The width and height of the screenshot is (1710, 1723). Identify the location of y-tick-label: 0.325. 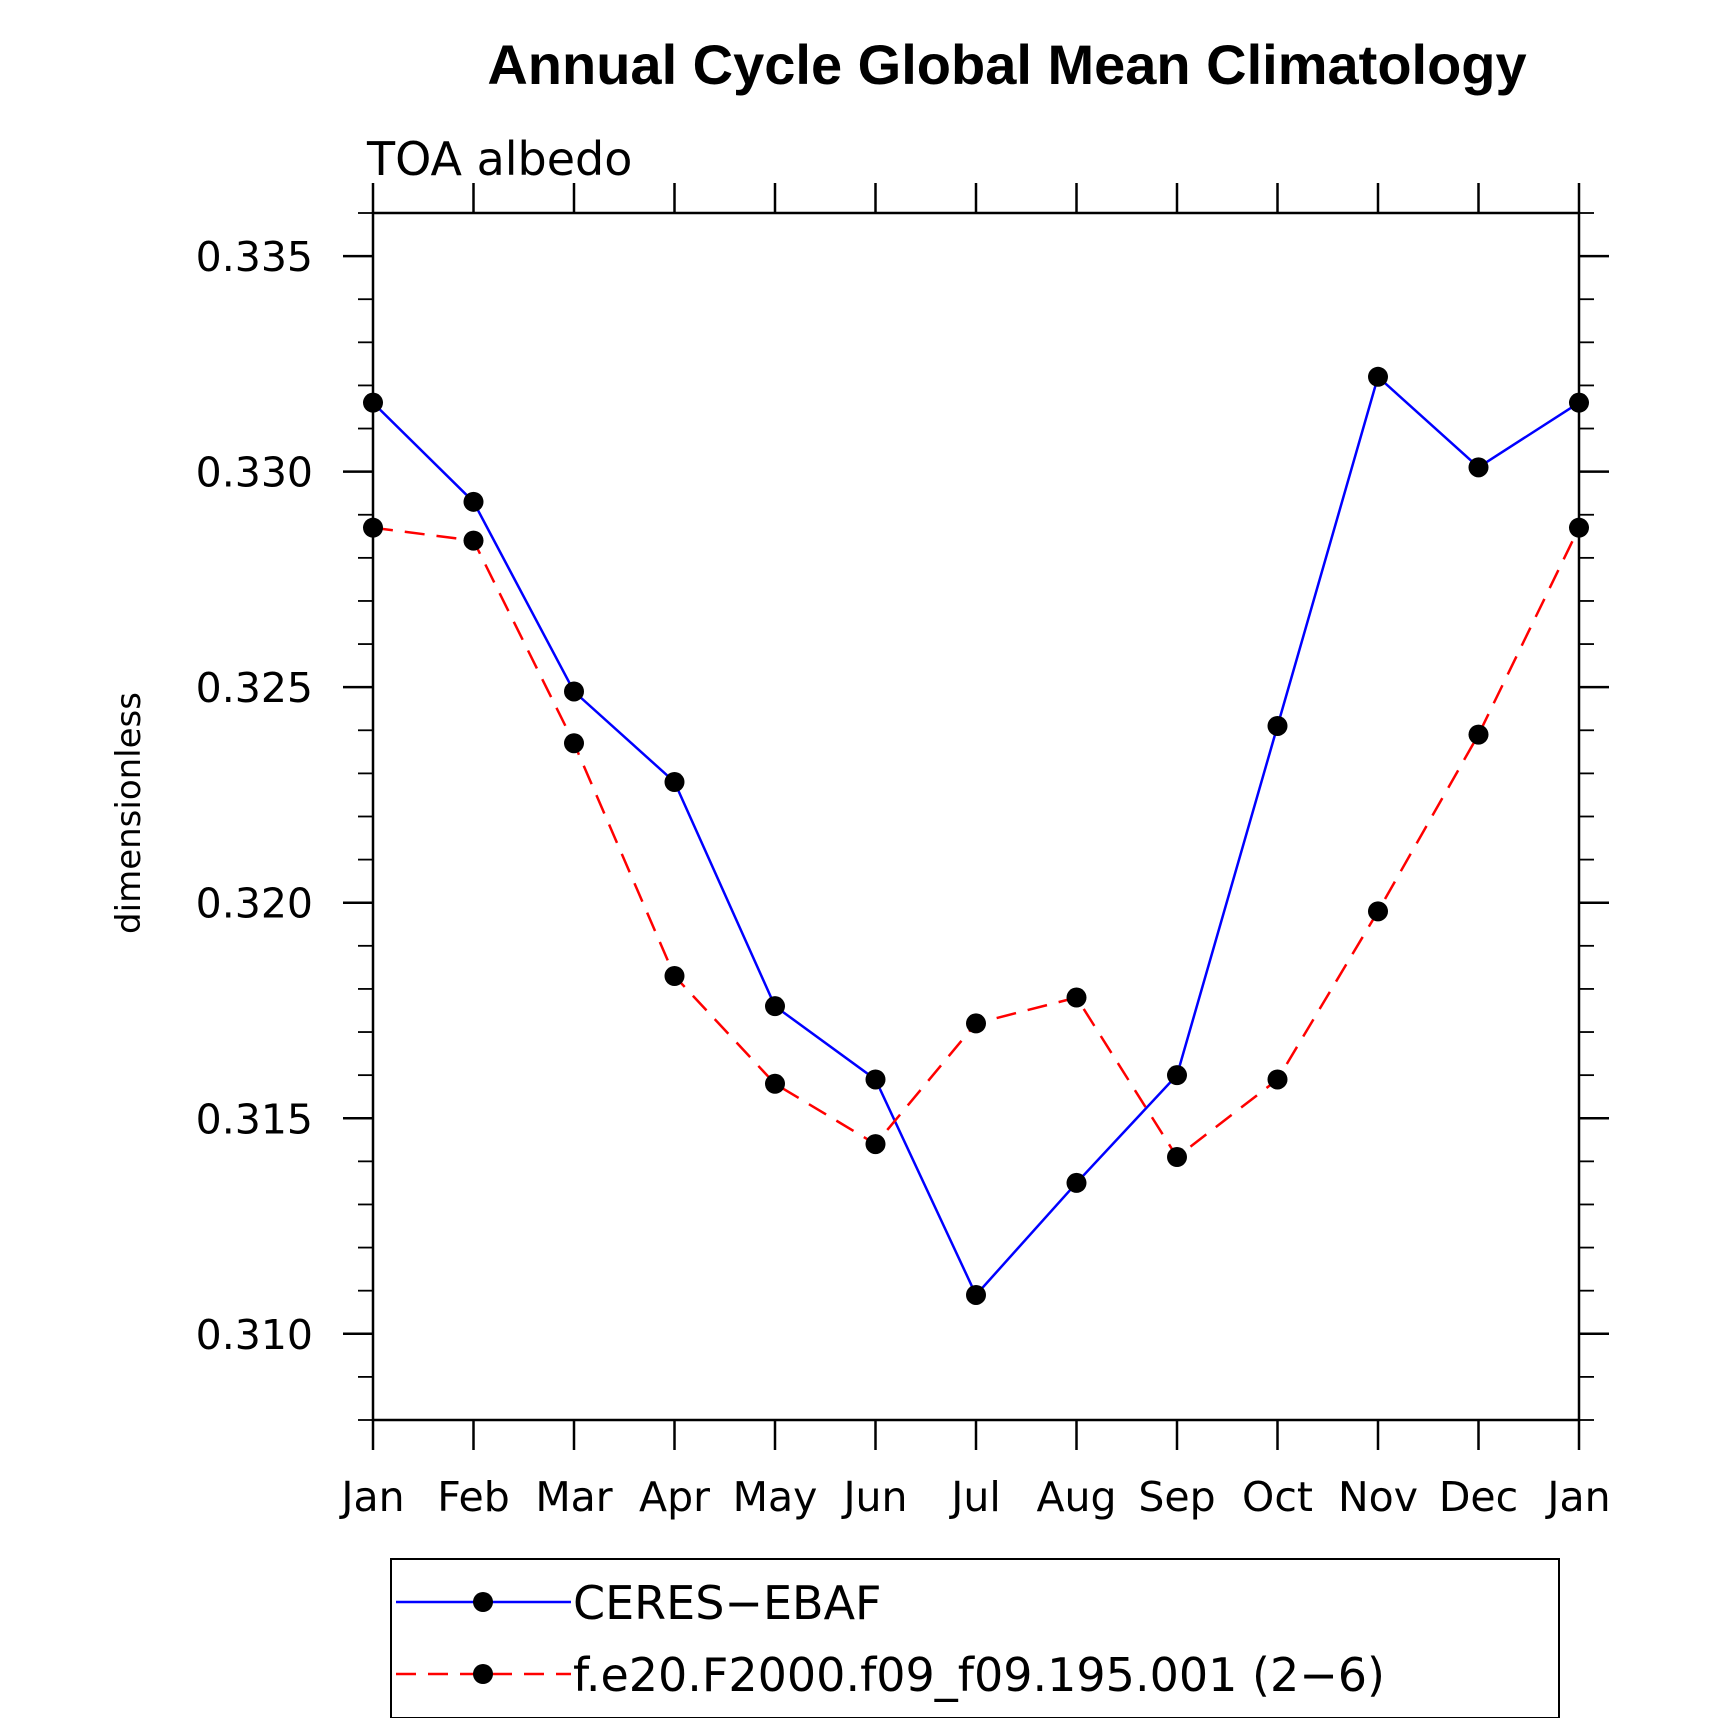
(254, 688).